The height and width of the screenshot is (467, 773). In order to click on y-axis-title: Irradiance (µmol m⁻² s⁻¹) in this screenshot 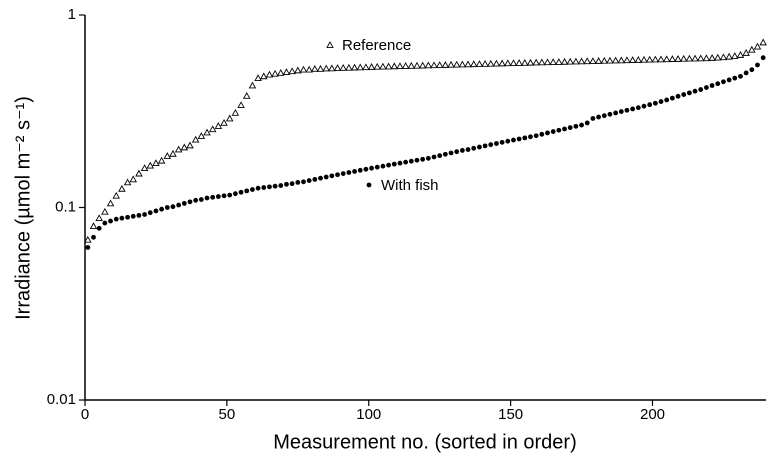, I will do `click(23, 208)`.